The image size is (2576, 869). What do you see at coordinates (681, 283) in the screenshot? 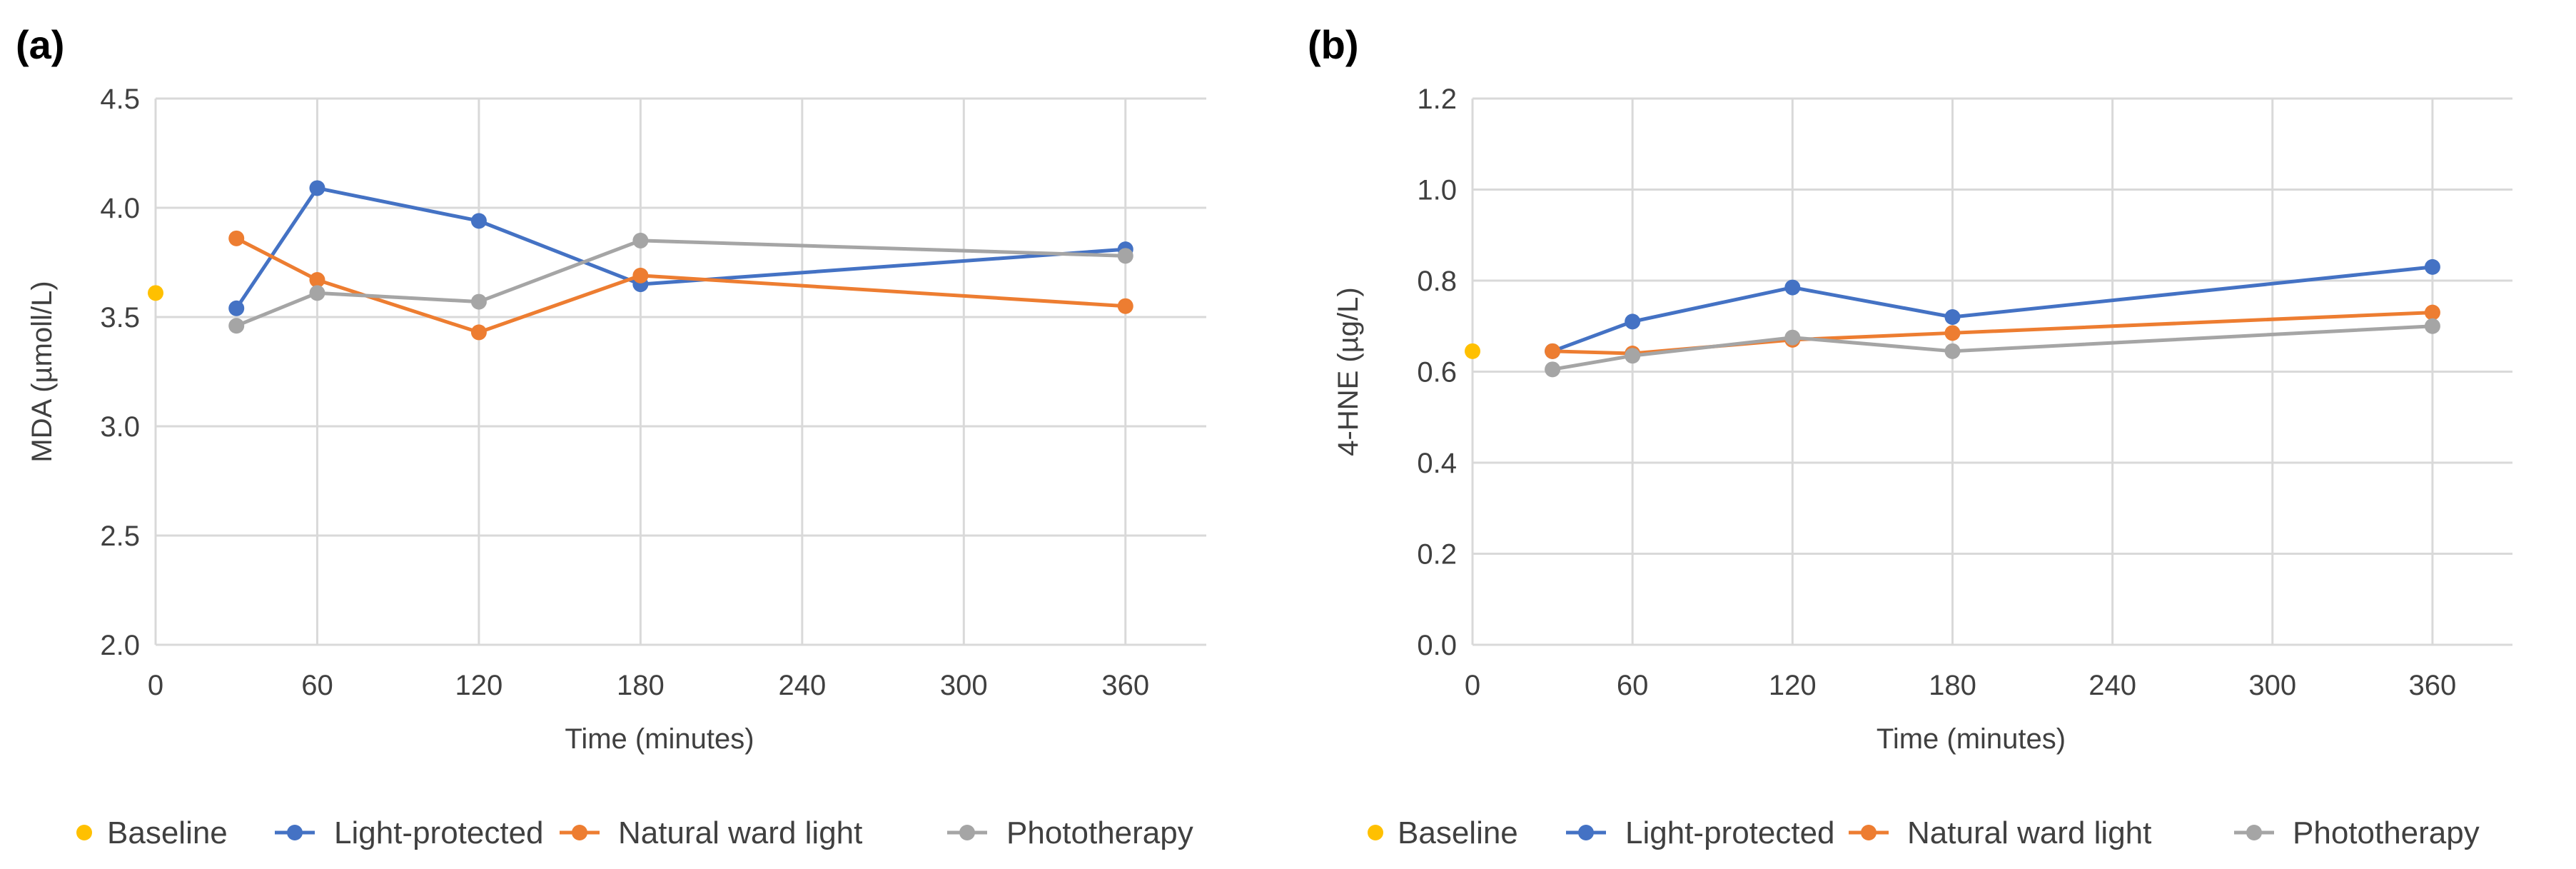
I see `series-line-phototherapy` at bounding box center [681, 283].